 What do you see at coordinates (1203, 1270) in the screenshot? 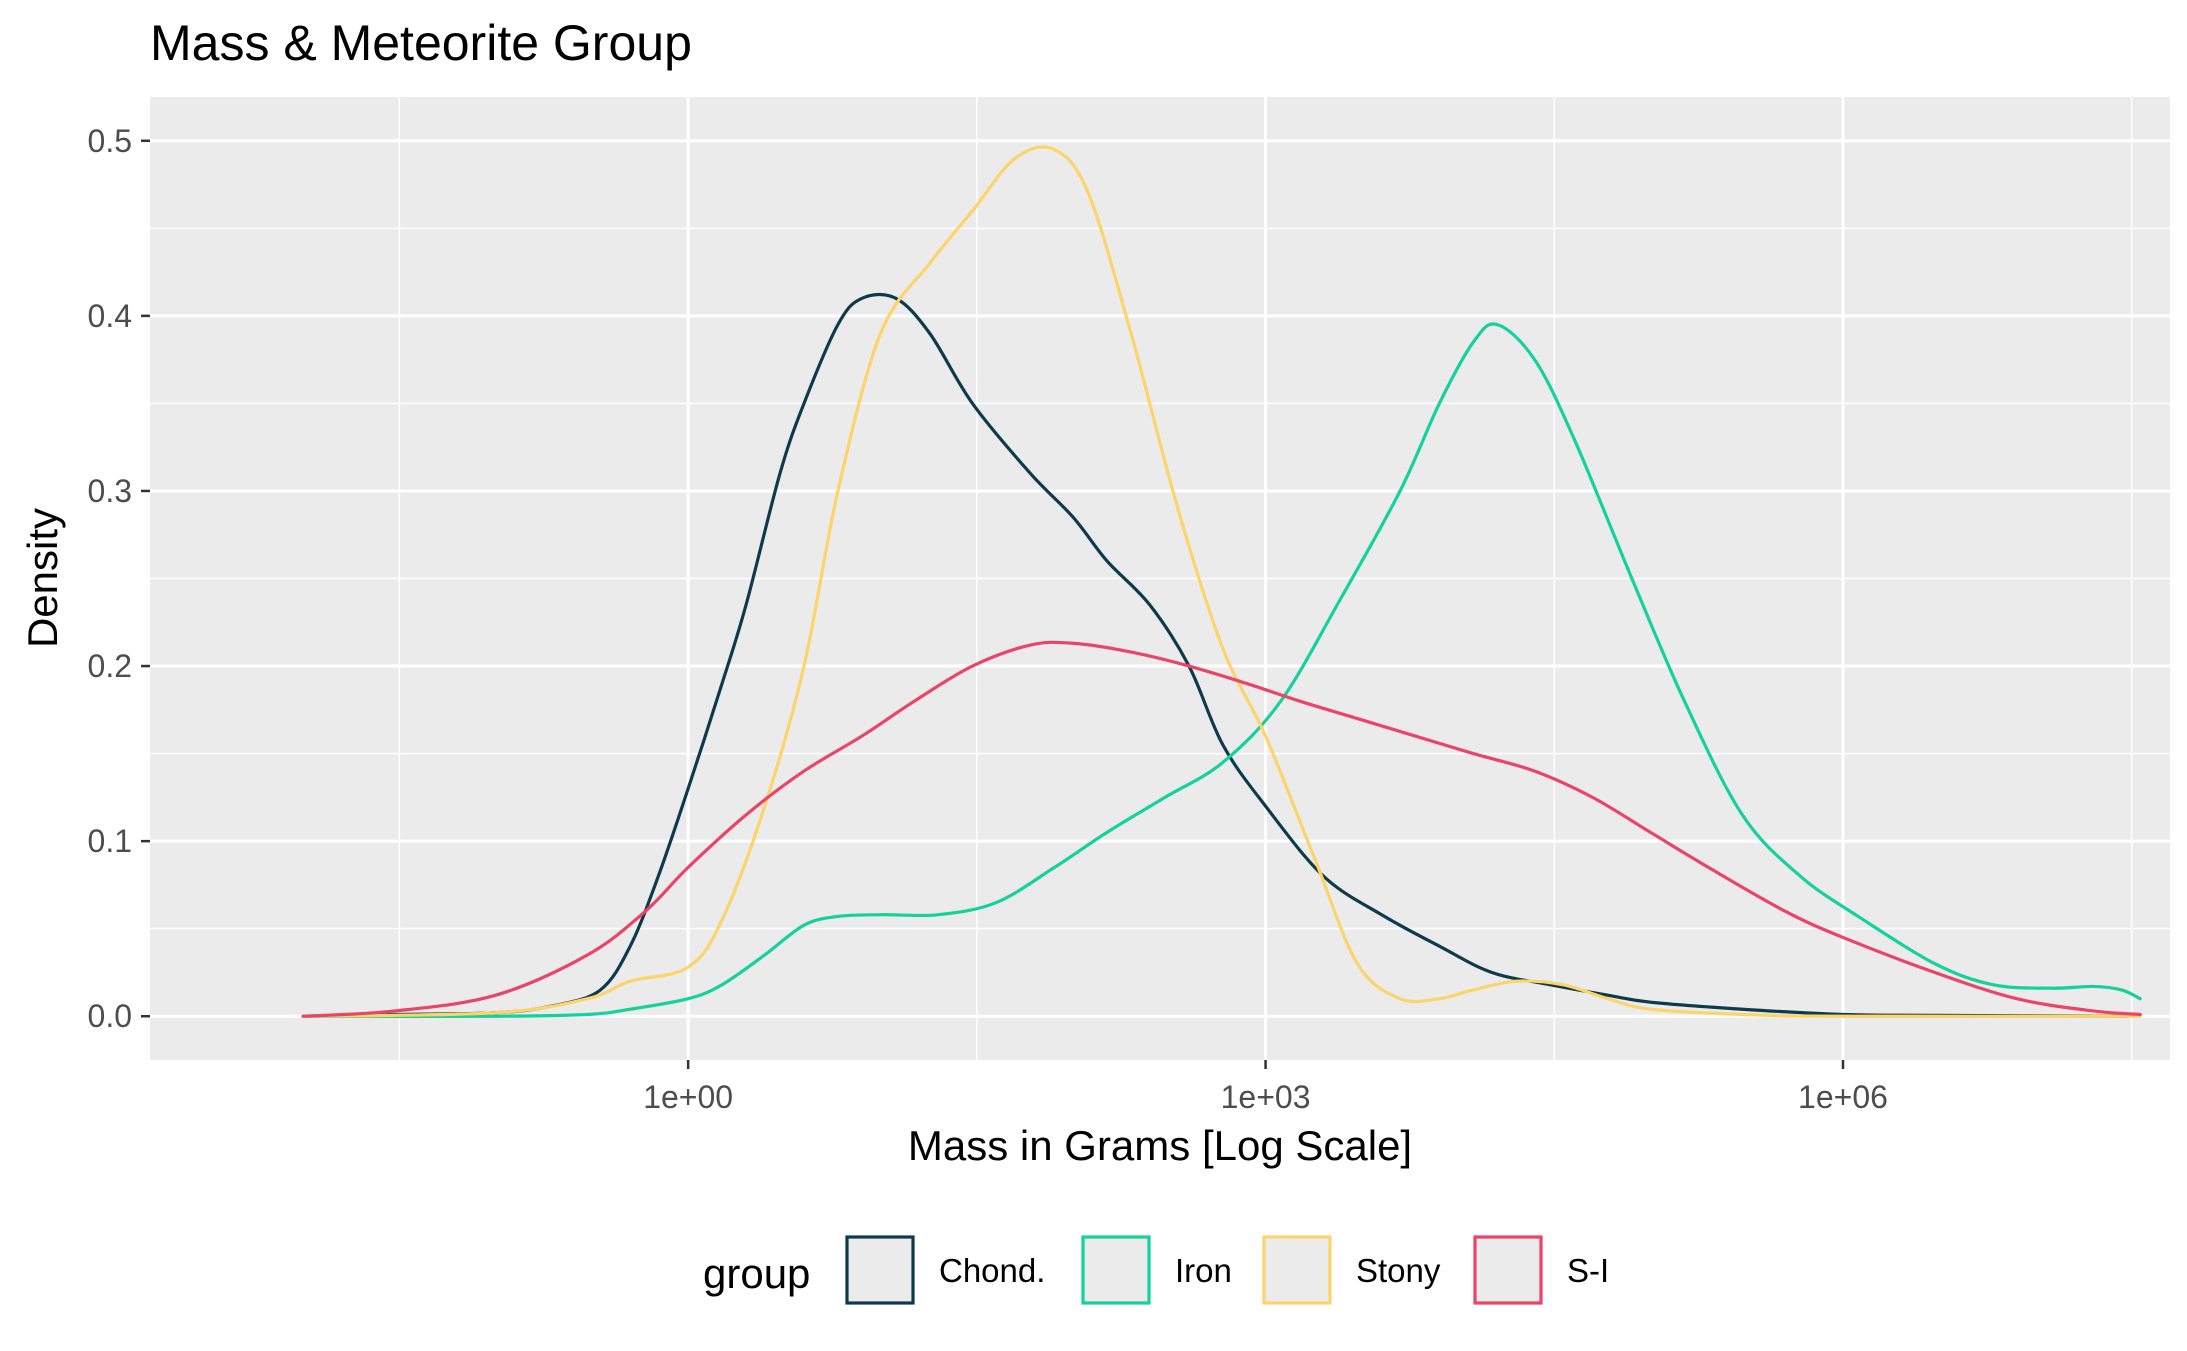
I see `legend-label-iron: Iron` at bounding box center [1203, 1270].